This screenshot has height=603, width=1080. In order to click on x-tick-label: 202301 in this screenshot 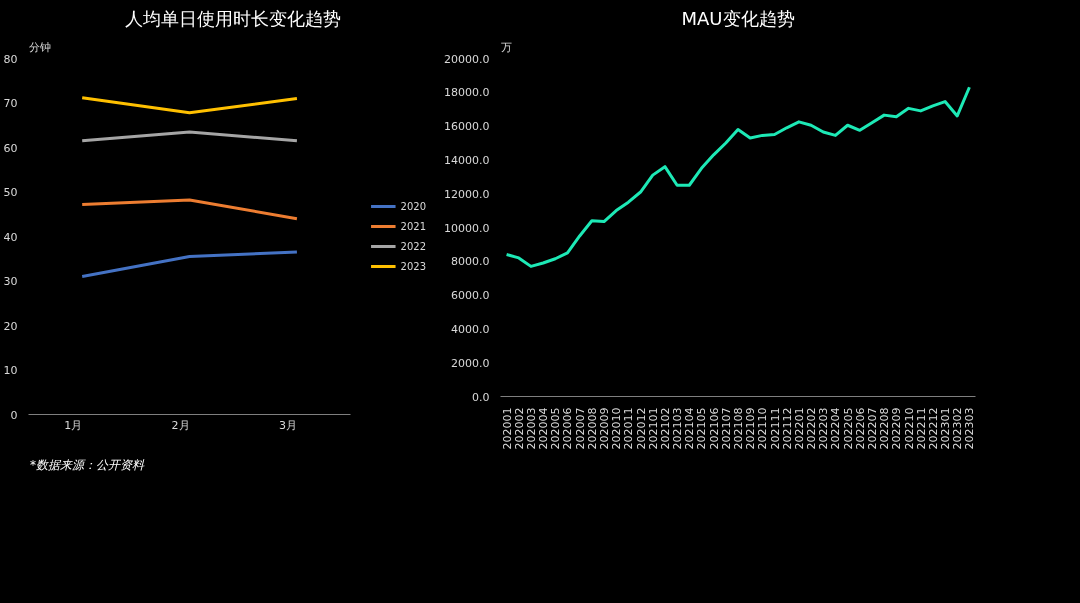, I will do `click(946, 428)`.